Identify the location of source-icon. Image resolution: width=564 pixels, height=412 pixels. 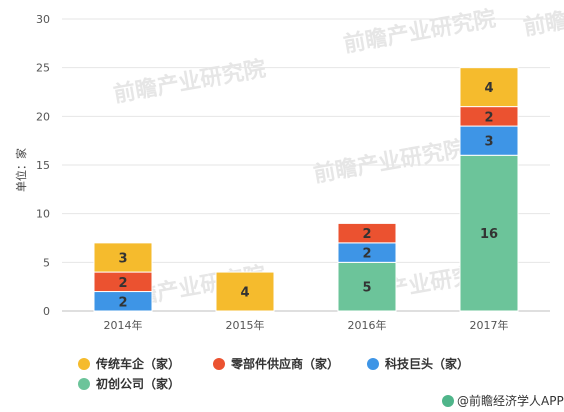
(448, 401).